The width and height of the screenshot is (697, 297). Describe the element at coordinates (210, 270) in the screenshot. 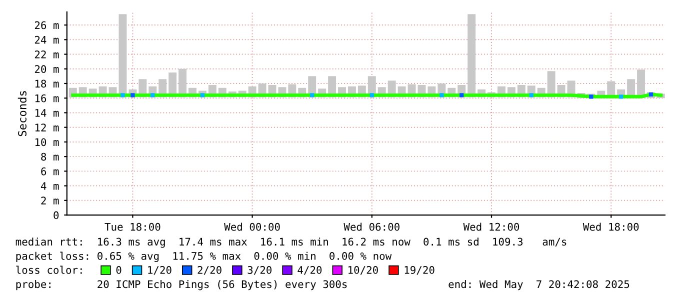

I see `legend-label: 2/20` at that location.